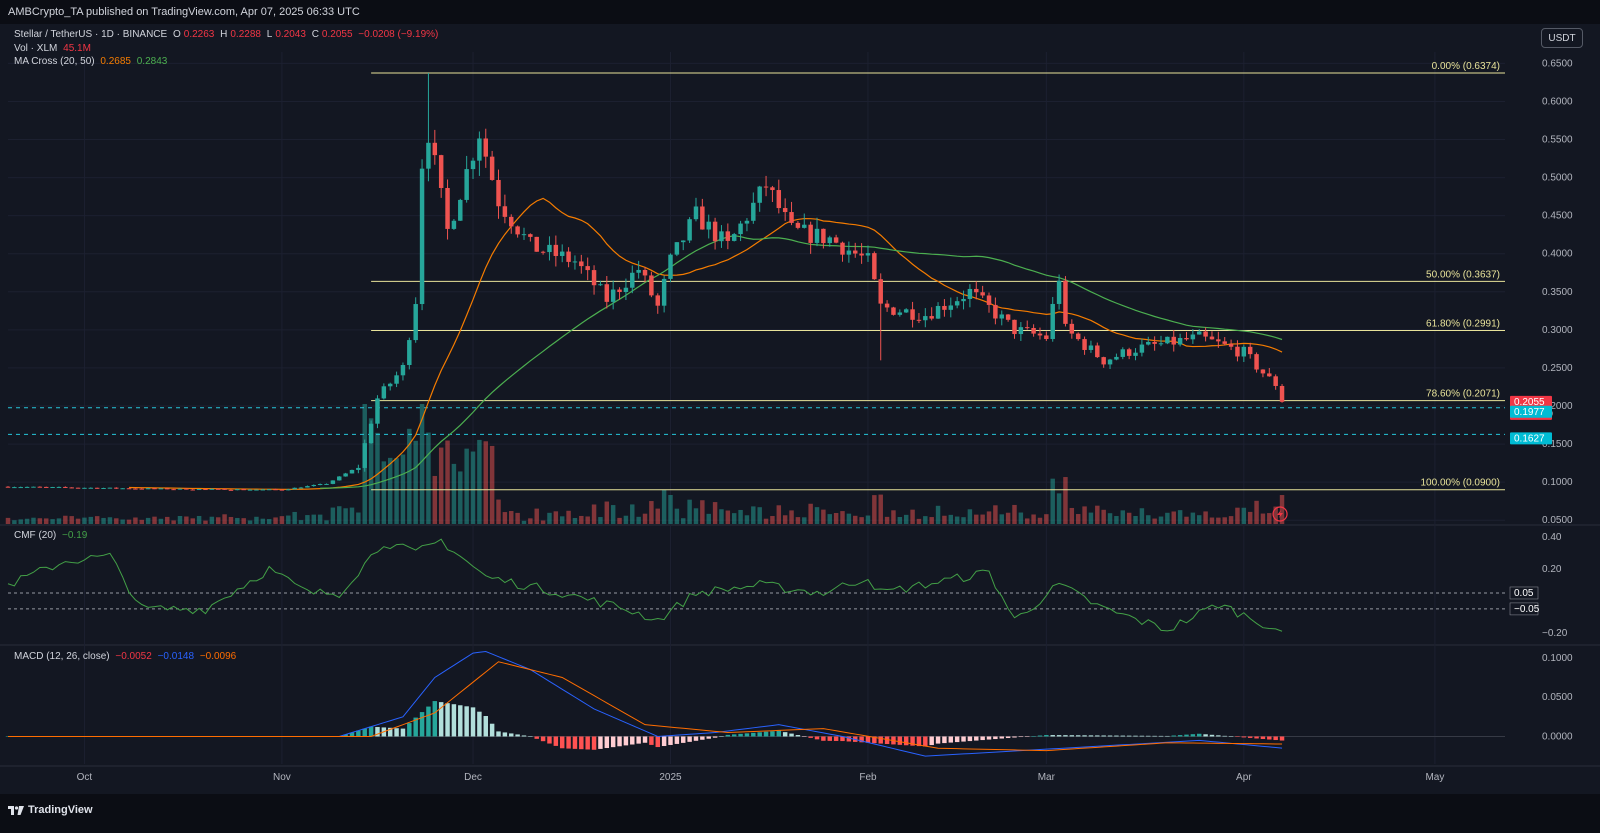  Describe the element at coordinates (1527, 609) in the screenshot. I see `cmf-tick-label: −0.05` at that location.